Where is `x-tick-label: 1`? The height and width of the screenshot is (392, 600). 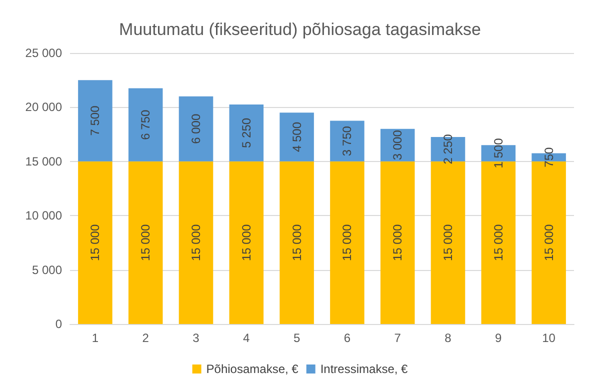
x-tick-label: 1 is located at coordinates (95, 338).